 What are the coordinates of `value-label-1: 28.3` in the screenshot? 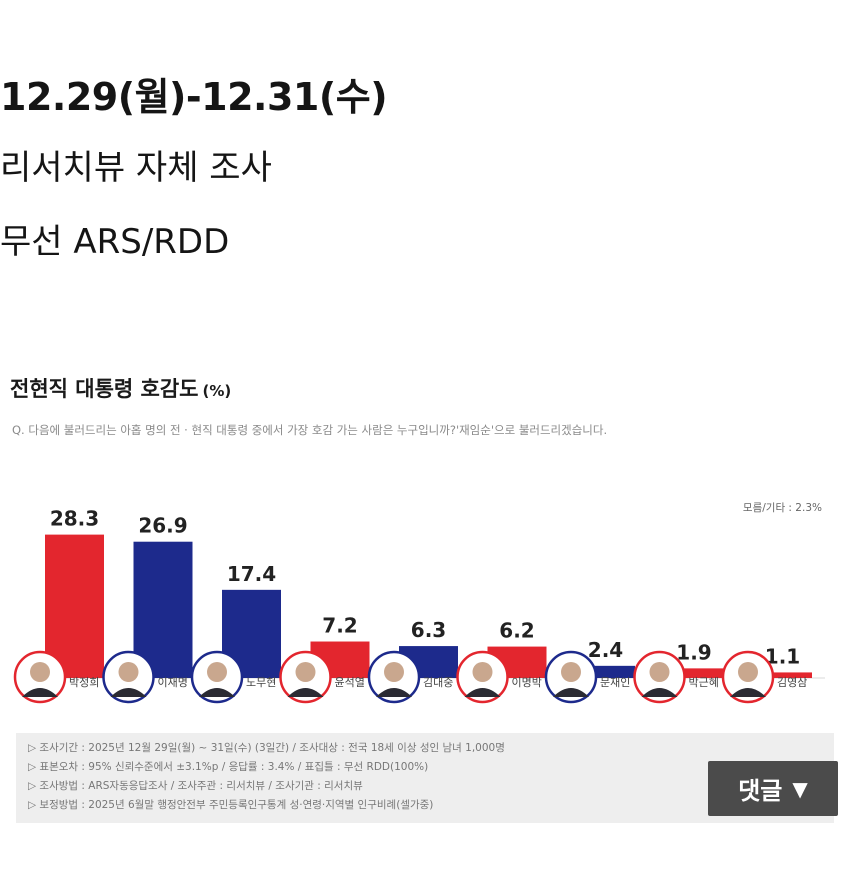 It's located at (74, 519).